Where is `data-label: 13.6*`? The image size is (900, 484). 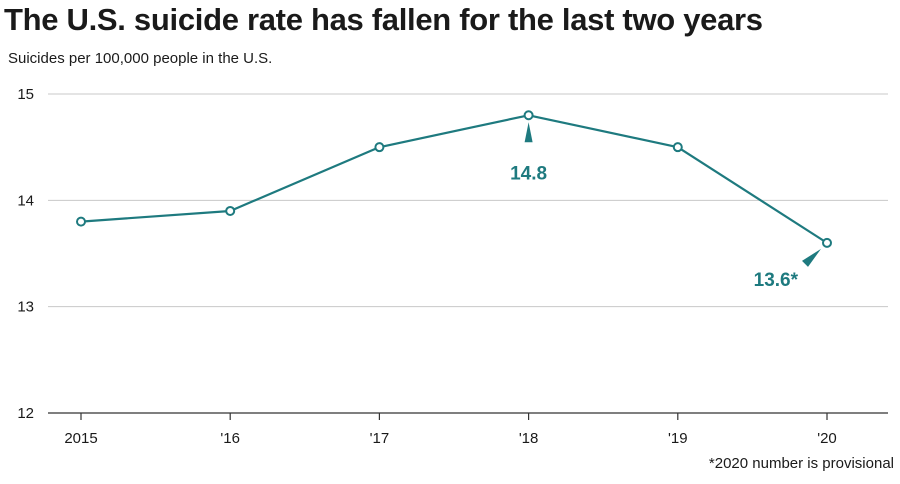 data-label: 13.6* is located at coordinates (776, 280).